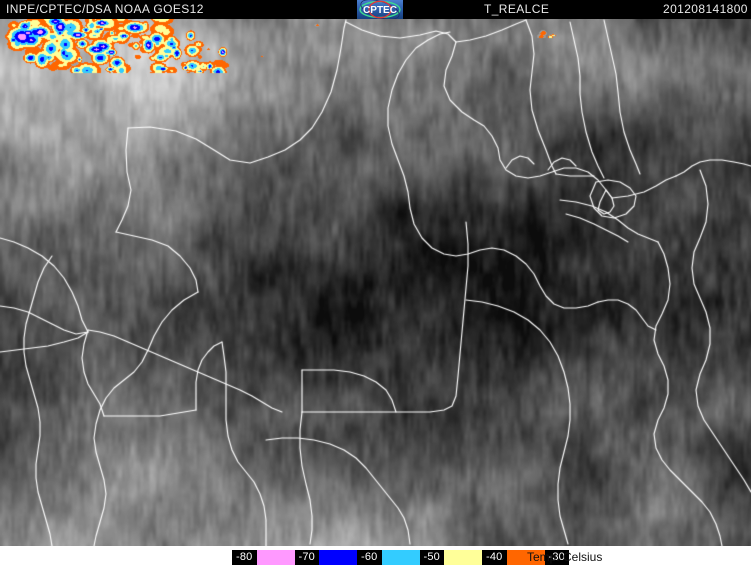  What do you see at coordinates (244, 557) in the screenshot?
I see `legend-label-80: -80` at bounding box center [244, 557].